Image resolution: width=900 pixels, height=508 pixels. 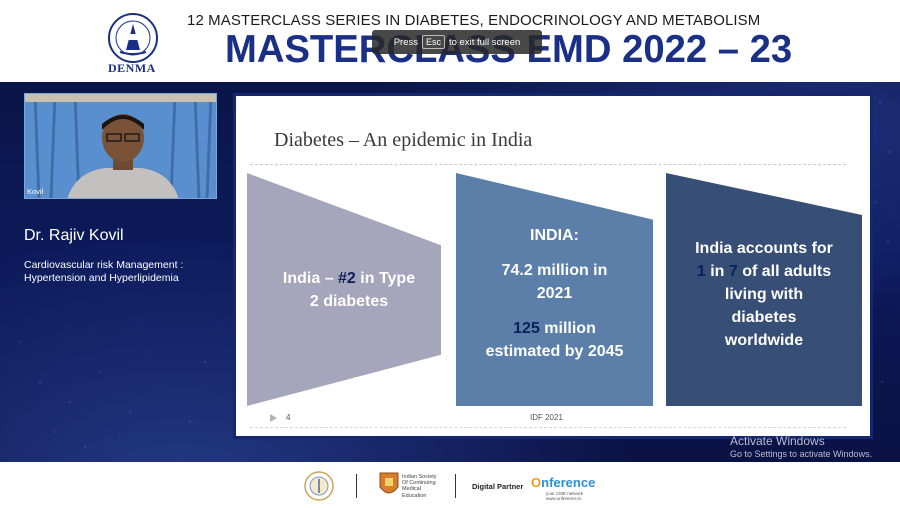 What do you see at coordinates (133, 38) in the screenshot?
I see `denma-logo-icon` at bounding box center [133, 38].